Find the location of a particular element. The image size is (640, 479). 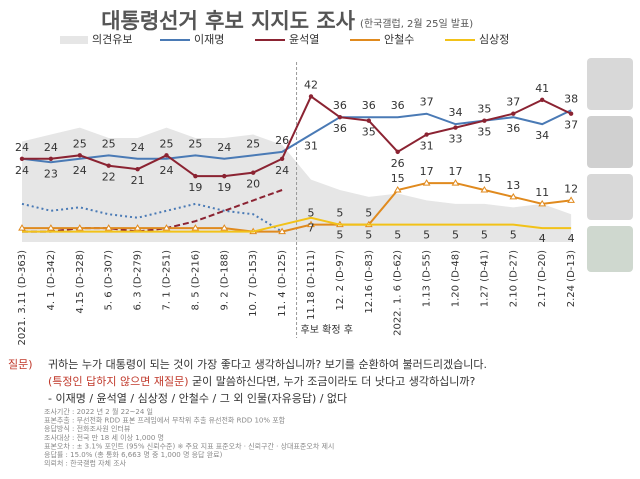

x-tick-label: 2021. 3.11 (D-363) is located at coordinates (22, 298).